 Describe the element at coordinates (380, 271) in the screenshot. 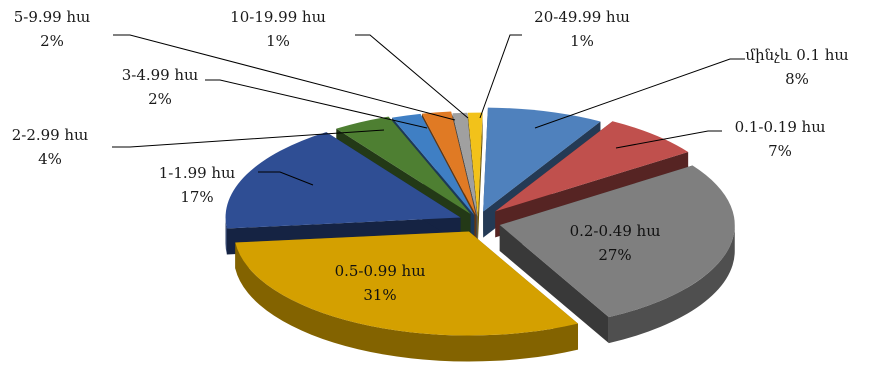

I see `slice-category-label: 0.5-0.99 հա` at that location.